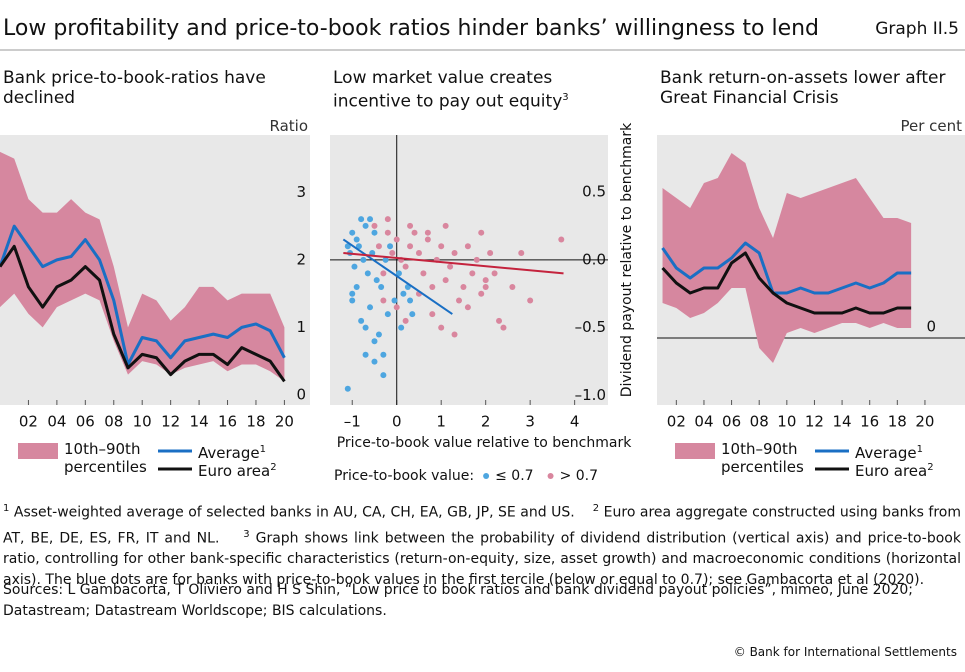 This screenshot has width=965, height=672. What do you see at coordinates (142, 266) in the screenshot?
I see `percentile-band` at bounding box center [142, 266].